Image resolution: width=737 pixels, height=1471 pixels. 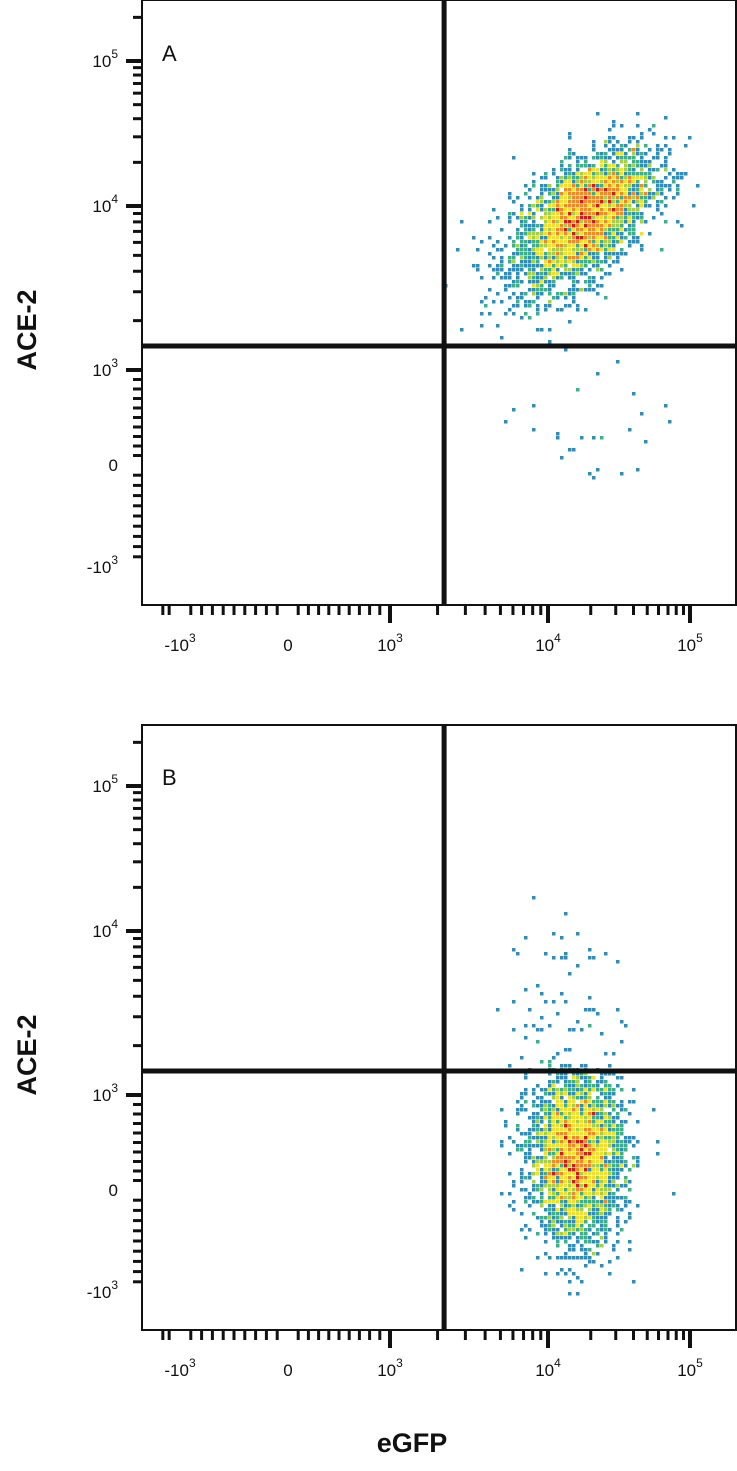 I want to click on y-tick-label: -103, so click(x=103, y=1290).